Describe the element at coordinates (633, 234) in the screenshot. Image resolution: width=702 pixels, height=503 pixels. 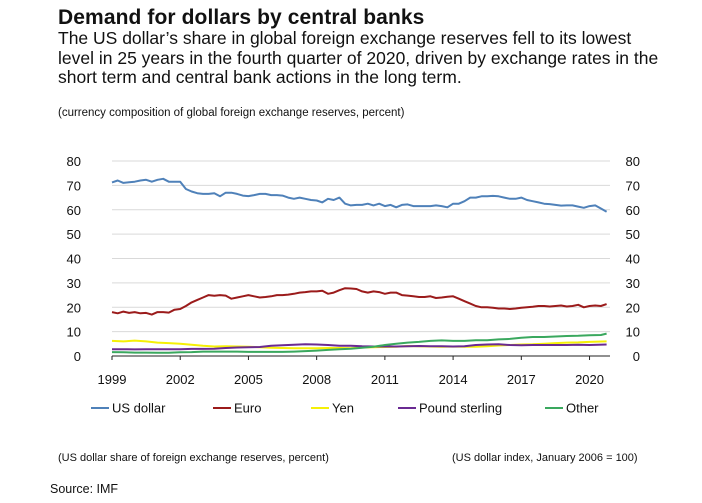
I see `y-tick-label-right: 50` at that location.